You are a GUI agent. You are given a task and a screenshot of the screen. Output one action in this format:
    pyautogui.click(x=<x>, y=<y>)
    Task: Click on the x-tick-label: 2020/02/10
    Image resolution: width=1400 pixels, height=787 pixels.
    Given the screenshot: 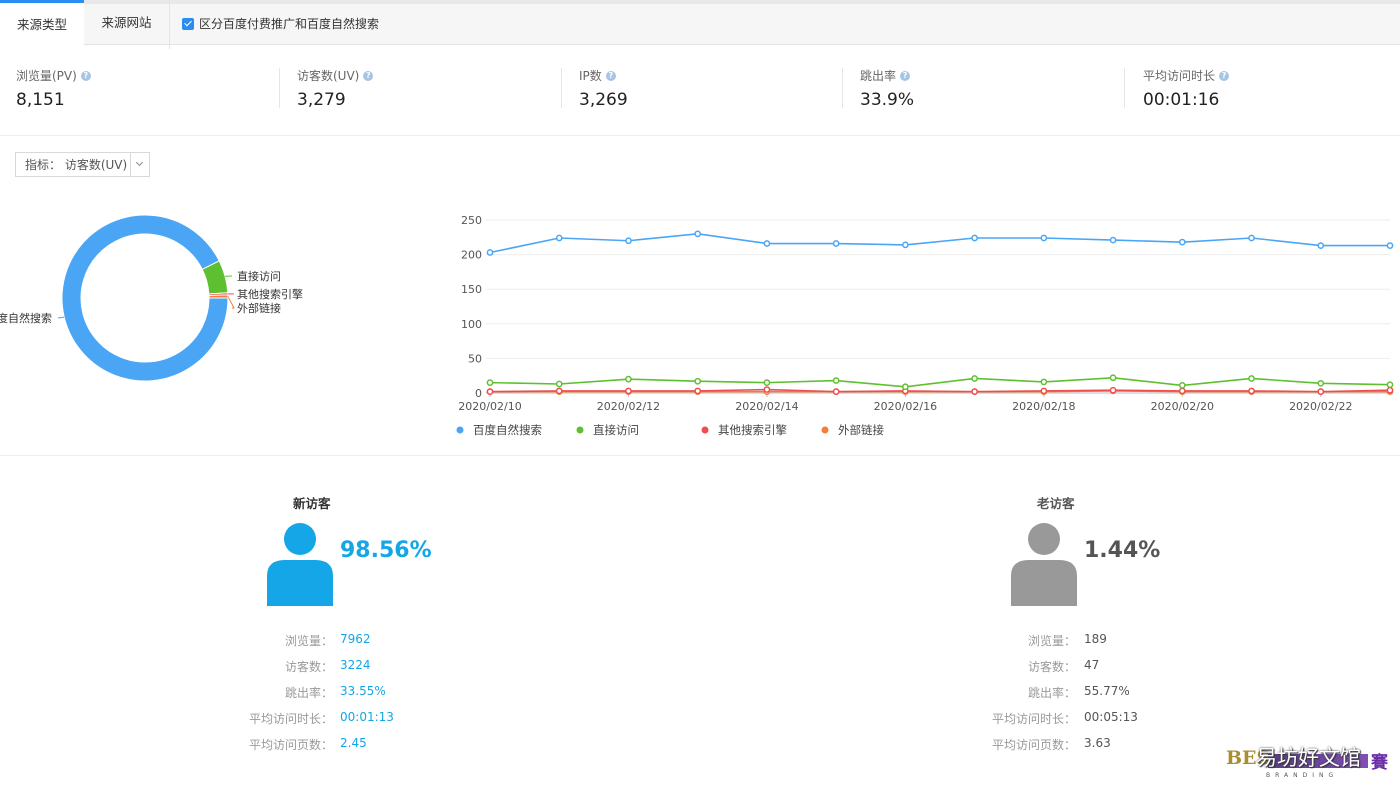 What is the action you would take?
    pyautogui.click(x=489, y=406)
    